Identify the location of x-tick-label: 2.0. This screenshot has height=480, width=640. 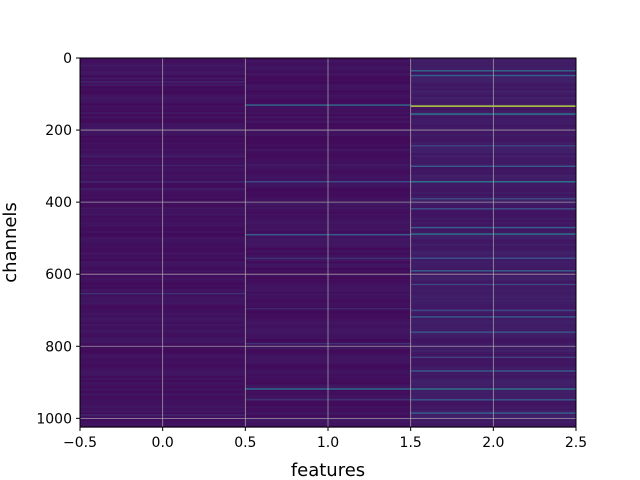
(493, 443).